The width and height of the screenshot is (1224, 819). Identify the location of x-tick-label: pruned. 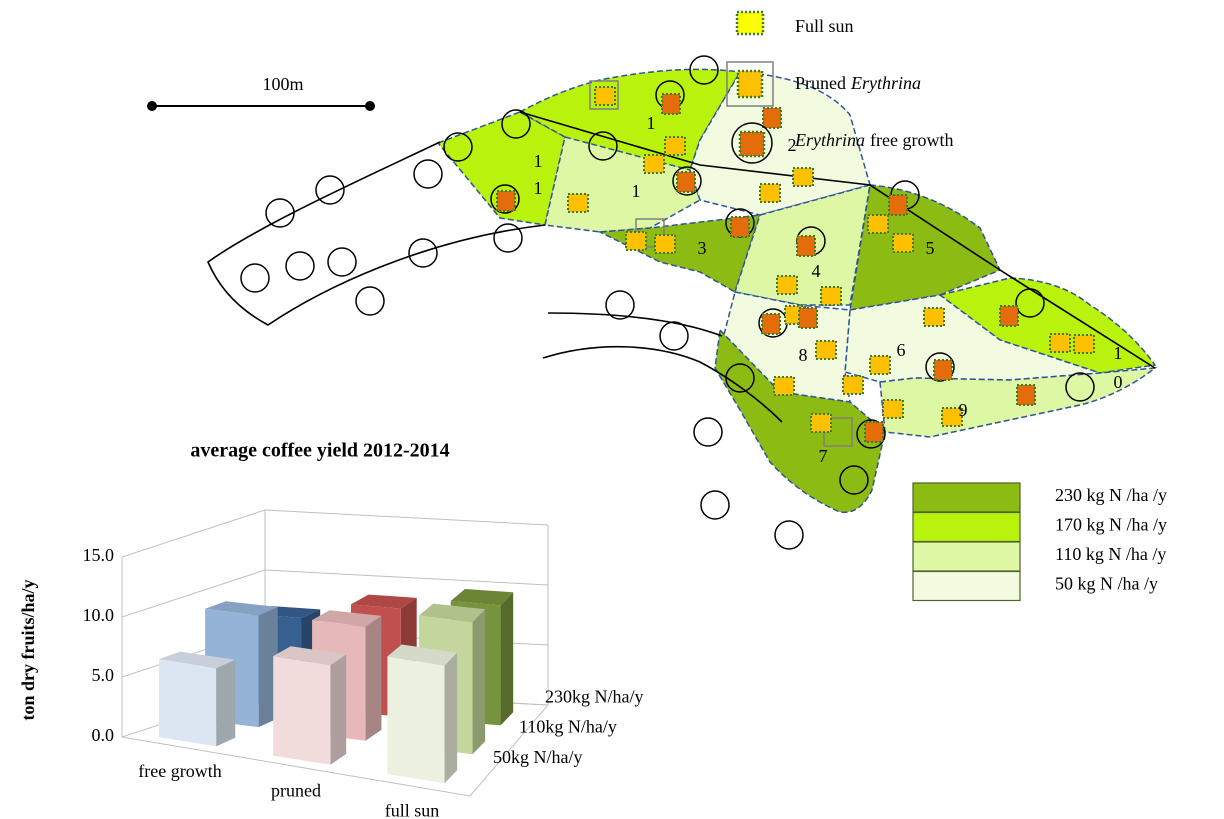
(296, 791).